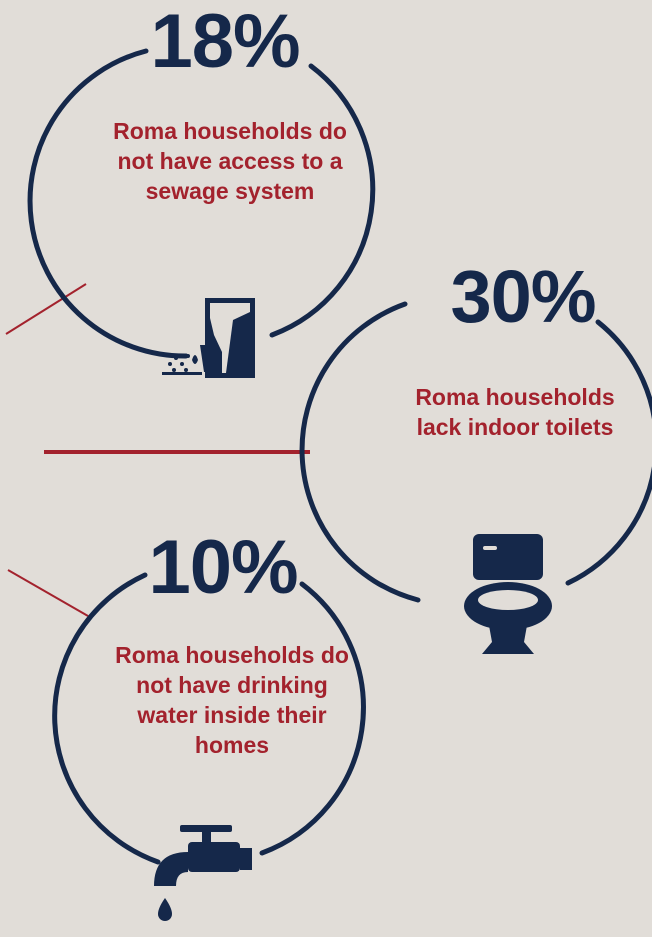 The width and height of the screenshot is (652, 937). Describe the element at coordinates (508, 594) in the screenshot. I see `toilet-icon` at that location.